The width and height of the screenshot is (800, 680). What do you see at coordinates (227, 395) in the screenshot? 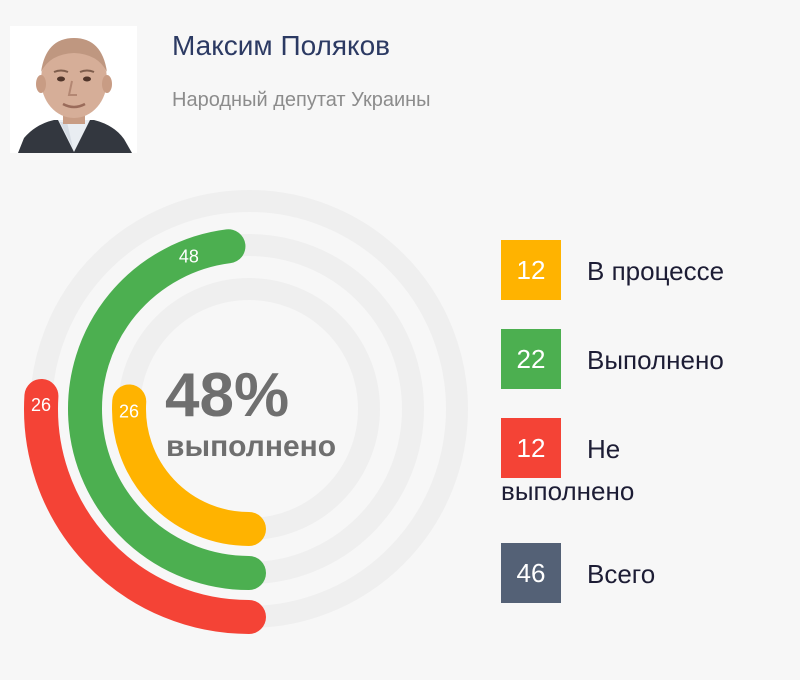
I see `completion-percent: 48%` at bounding box center [227, 395].